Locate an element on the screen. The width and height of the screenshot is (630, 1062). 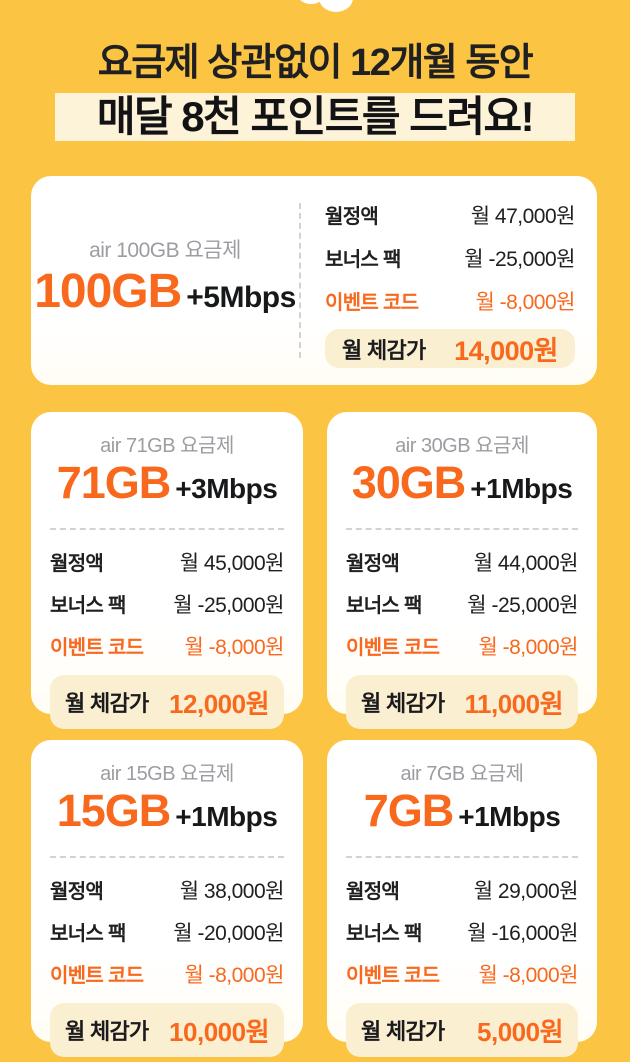
effective-price-value: 11,000원 is located at coordinates (513, 703).